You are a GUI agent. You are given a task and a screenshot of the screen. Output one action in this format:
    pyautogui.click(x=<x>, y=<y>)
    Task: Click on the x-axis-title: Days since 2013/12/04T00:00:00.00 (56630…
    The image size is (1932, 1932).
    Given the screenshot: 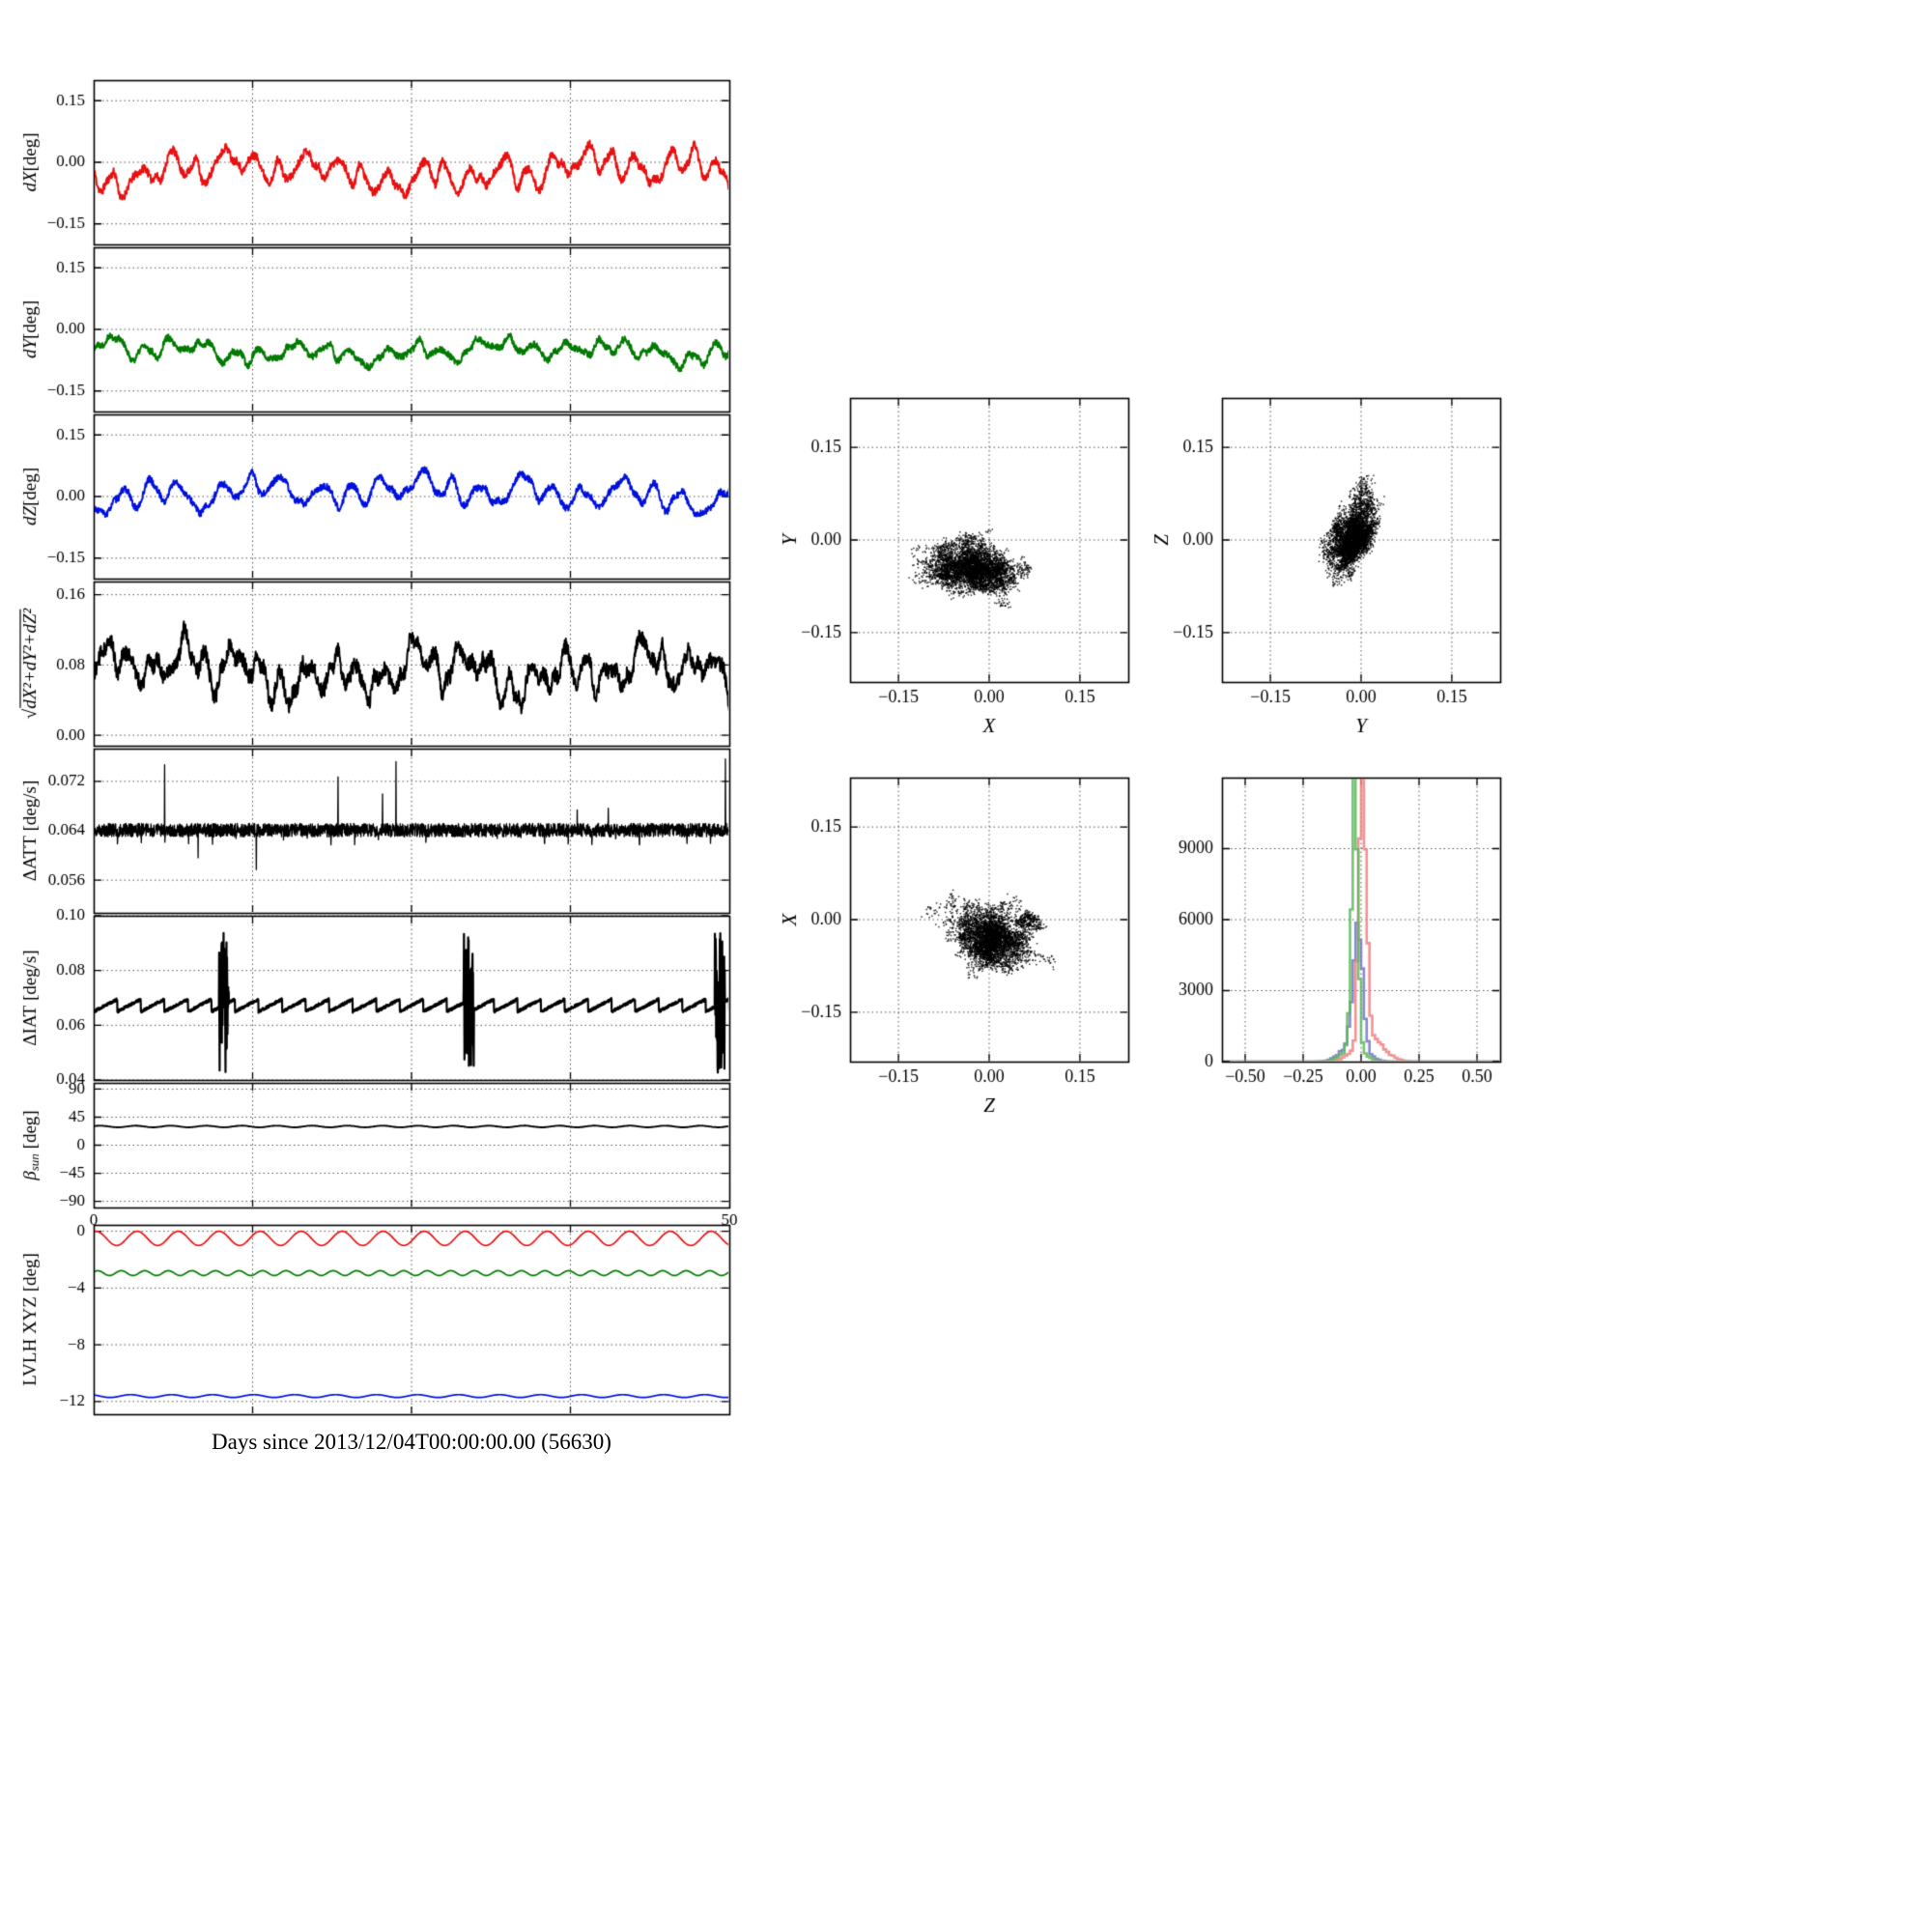 What is the action you would take?
    pyautogui.click(x=411, y=1442)
    